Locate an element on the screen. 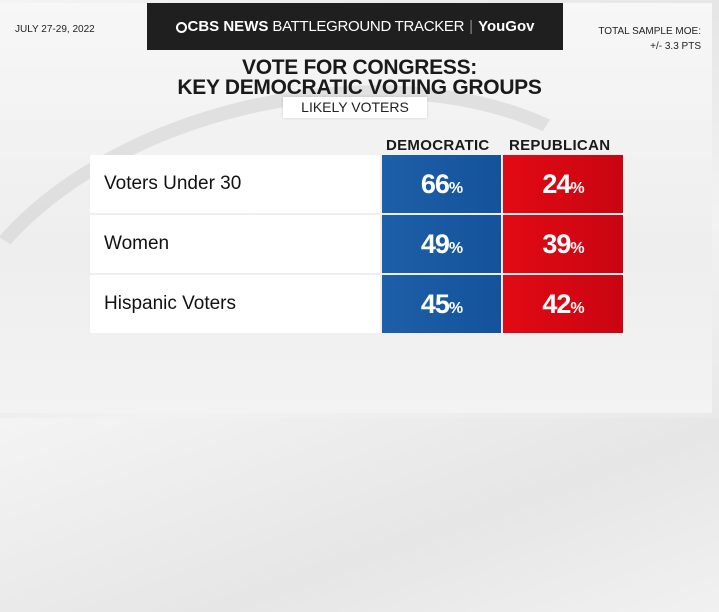  democratic-value-cell: 45% is located at coordinates (441, 304).